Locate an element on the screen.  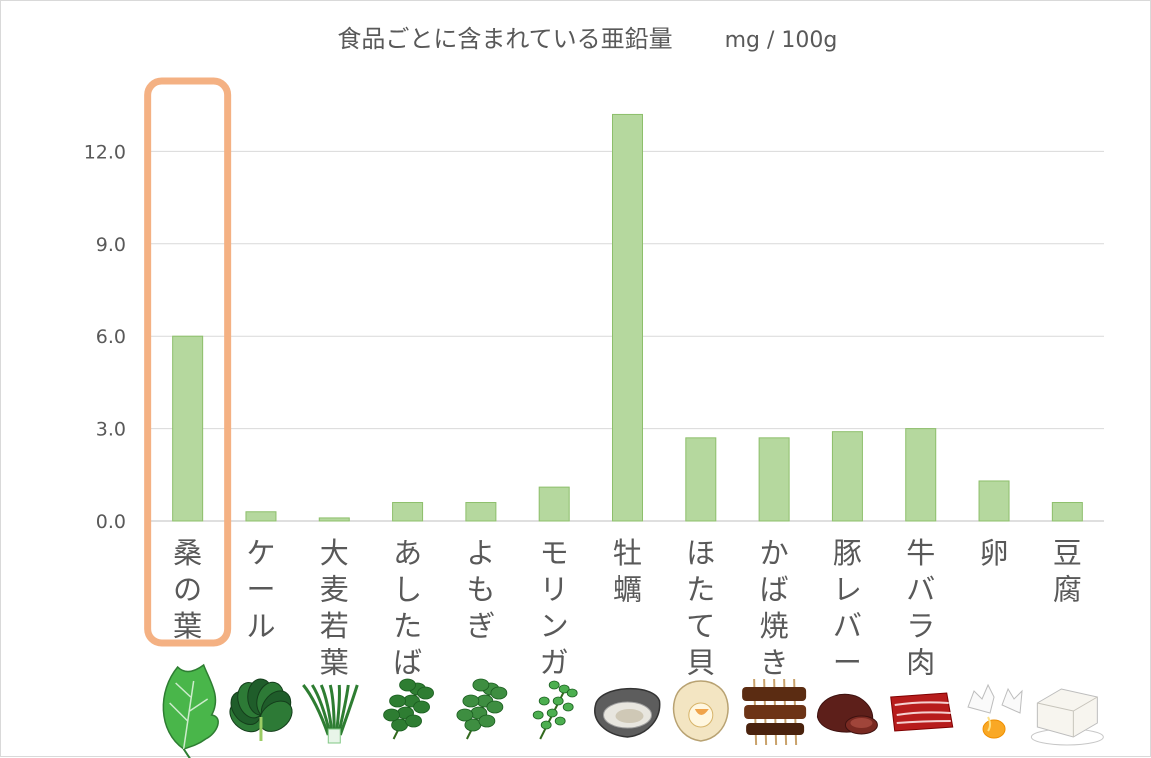
category-label: 豆腐 is located at coordinates (1067, 571).